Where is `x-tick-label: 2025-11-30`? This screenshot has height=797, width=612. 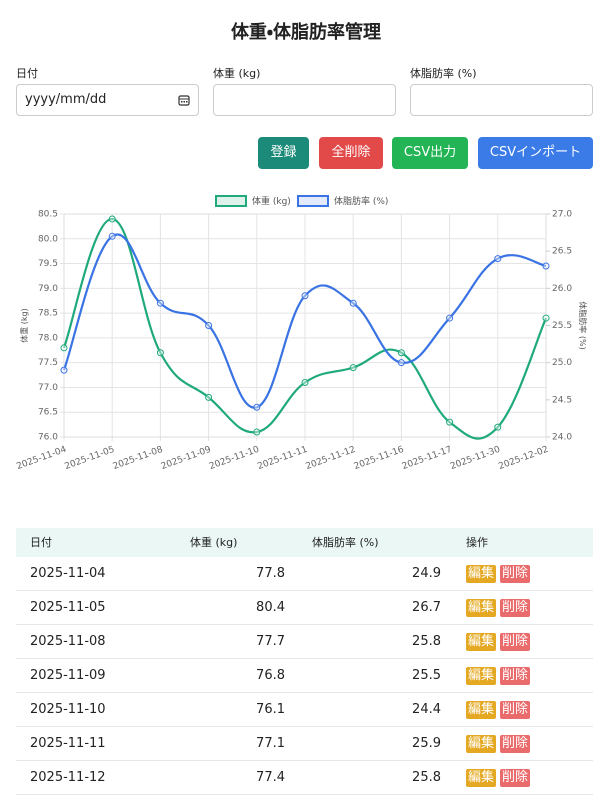 x-tick-label: 2025-11-30 is located at coordinates (475, 458).